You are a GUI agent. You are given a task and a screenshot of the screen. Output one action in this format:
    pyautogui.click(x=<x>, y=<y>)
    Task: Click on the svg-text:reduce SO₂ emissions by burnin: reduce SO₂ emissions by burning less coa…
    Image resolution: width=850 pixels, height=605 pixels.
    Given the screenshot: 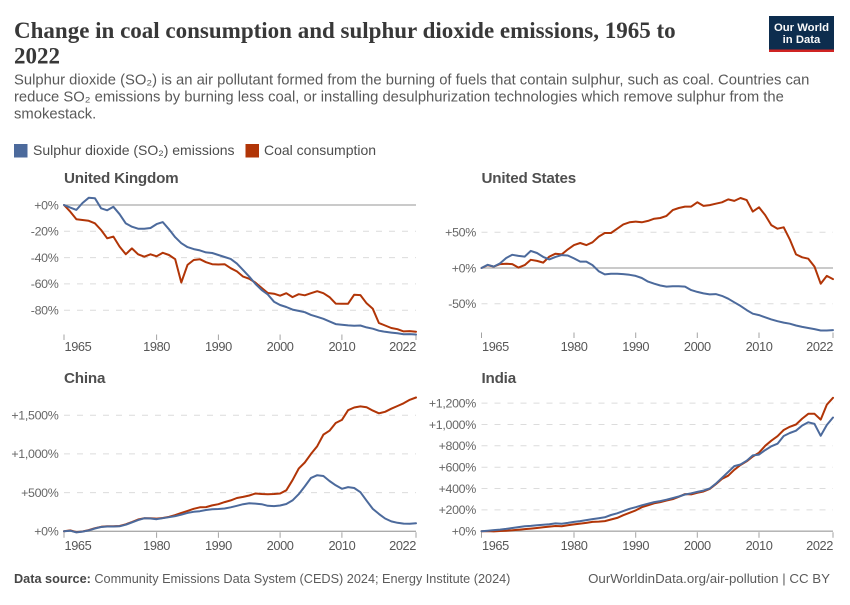 What is the action you would take?
    pyautogui.click(x=399, y=98)
    